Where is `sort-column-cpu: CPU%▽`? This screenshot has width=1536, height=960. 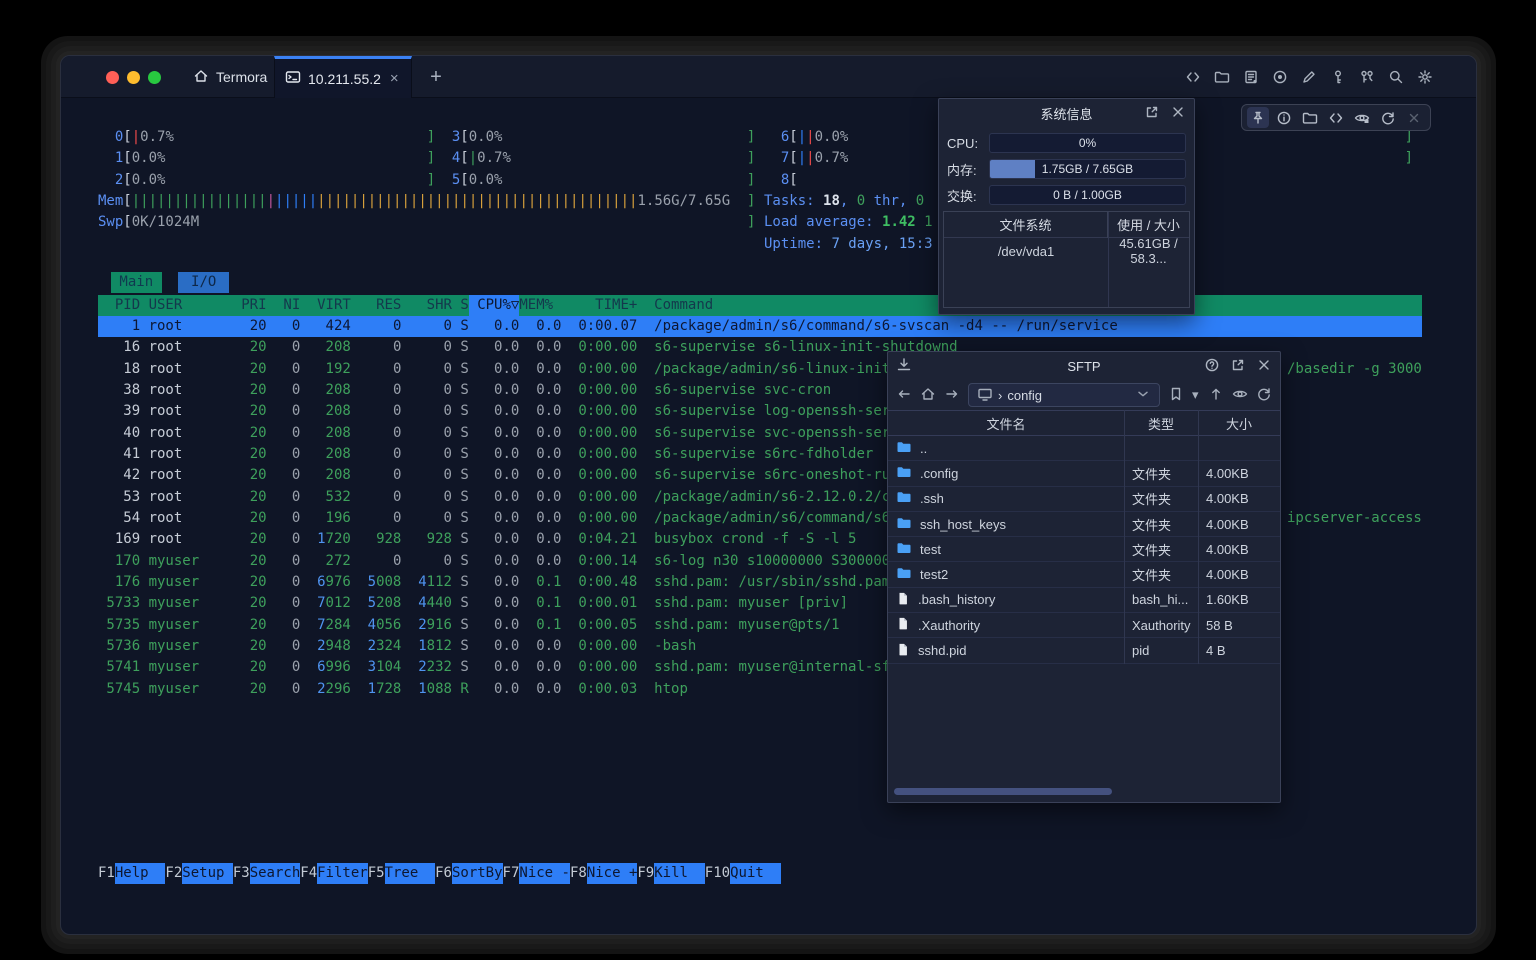
sort-column-cpu: CPU%▽ is located at coordinates (494, 305).